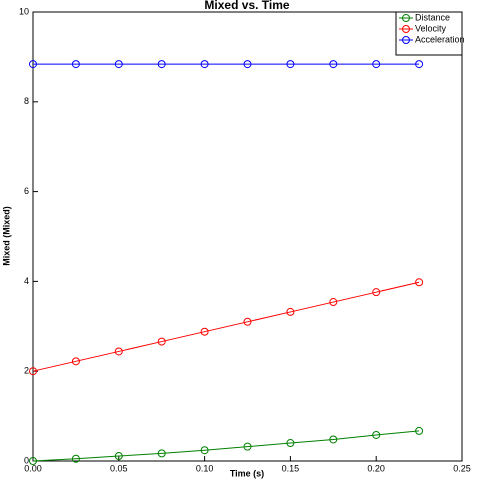 The image size is (477, 484). Describe the element at coordinates (26, 101) in the screenshot. I see `y-tick-label: 8` at that location.